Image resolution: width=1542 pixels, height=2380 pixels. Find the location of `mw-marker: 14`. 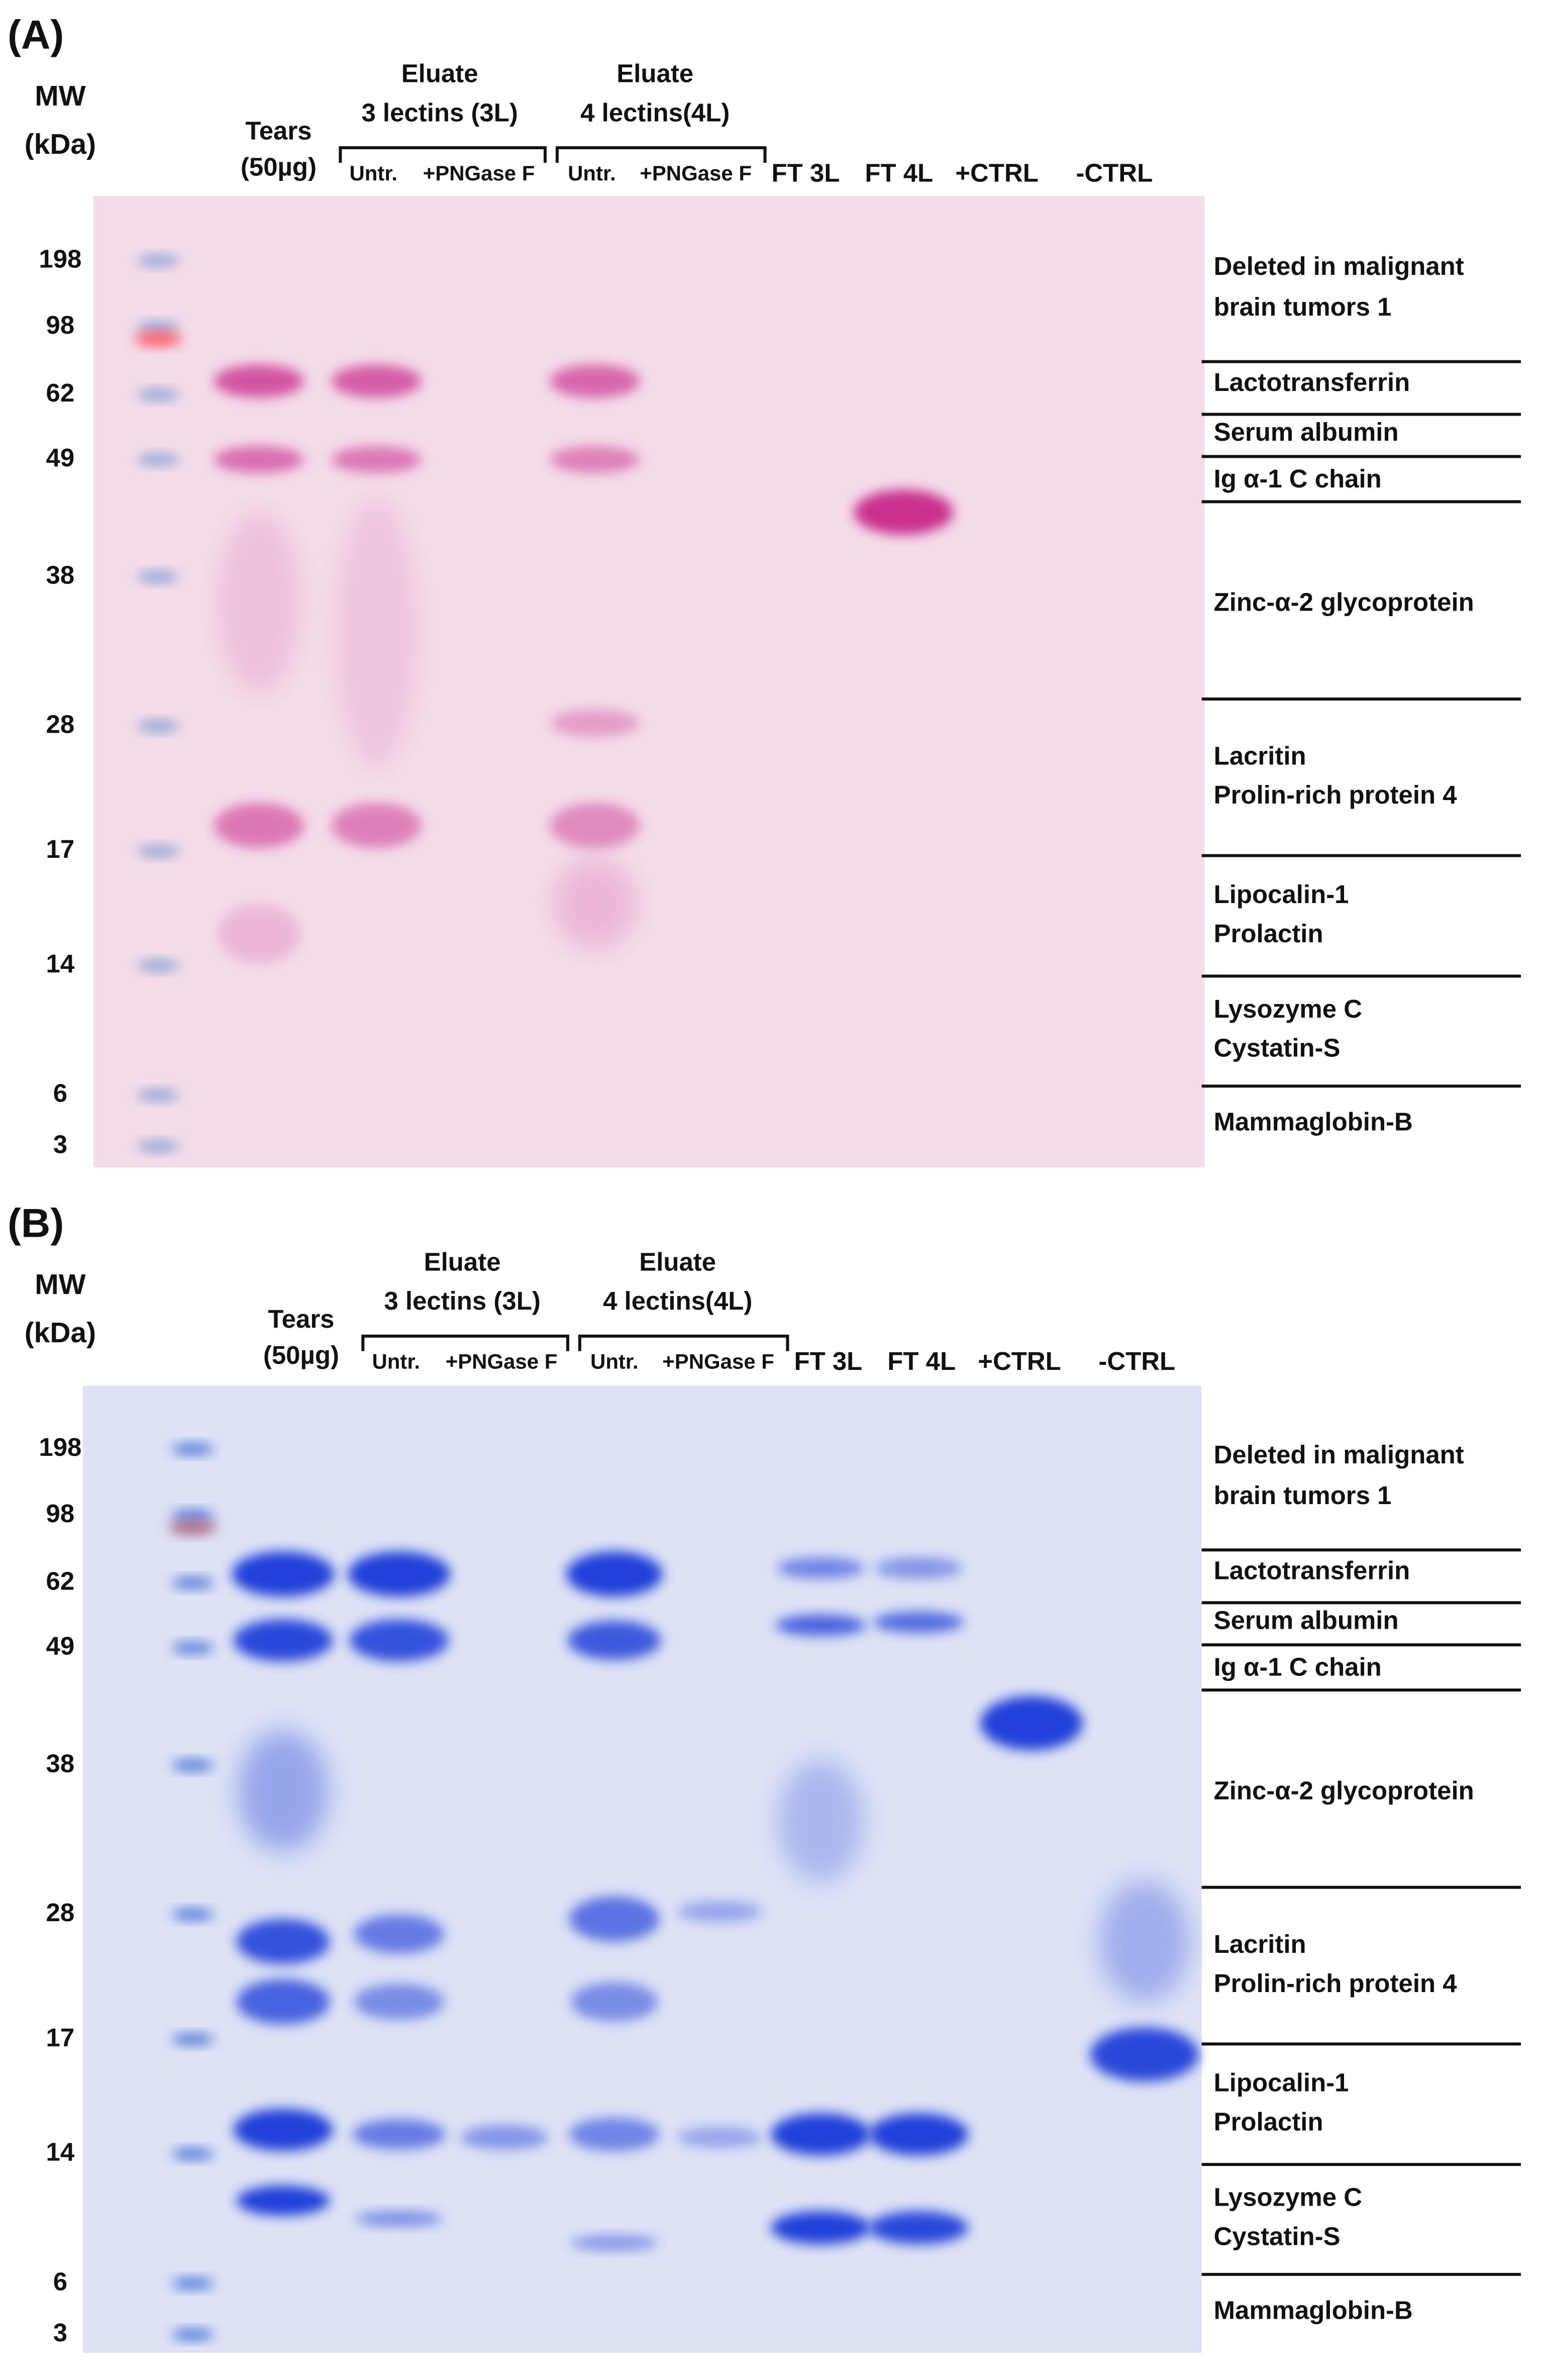

mw-marker: 14 is located at coordinates (60, 2152).